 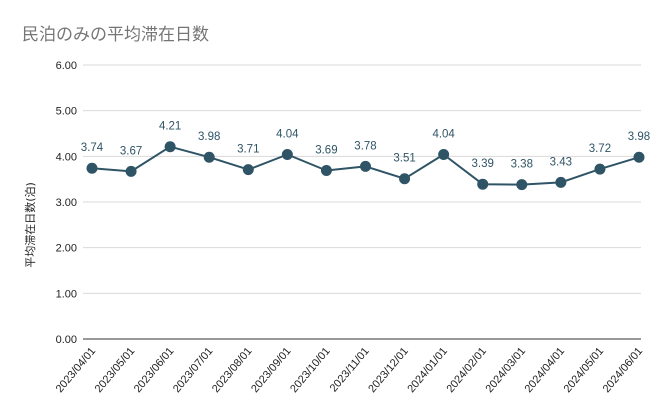 I want to click on x-tick-label: 2024/06/01, so click(x=623, y=370).